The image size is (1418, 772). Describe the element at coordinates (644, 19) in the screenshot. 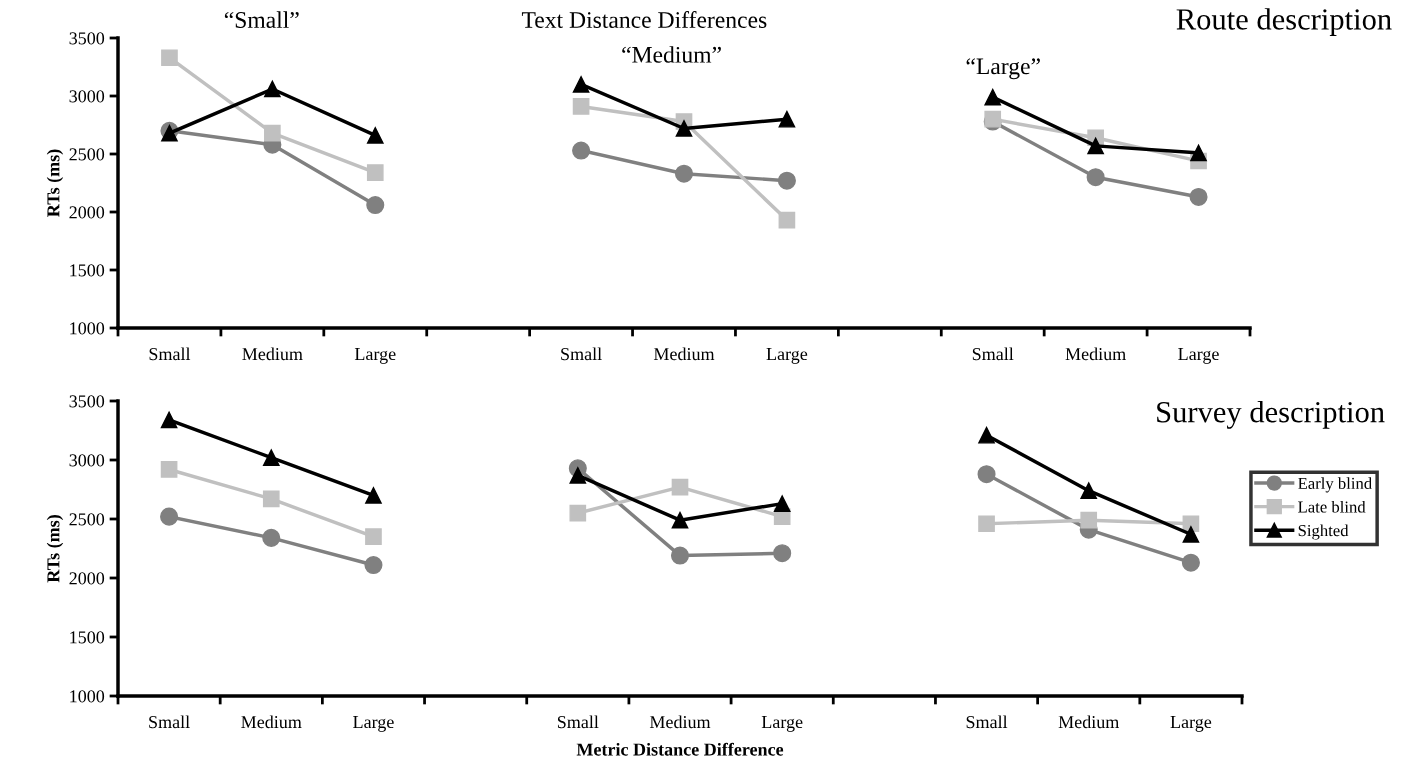

I see `chart-title: Text Distance Differences` at that location.